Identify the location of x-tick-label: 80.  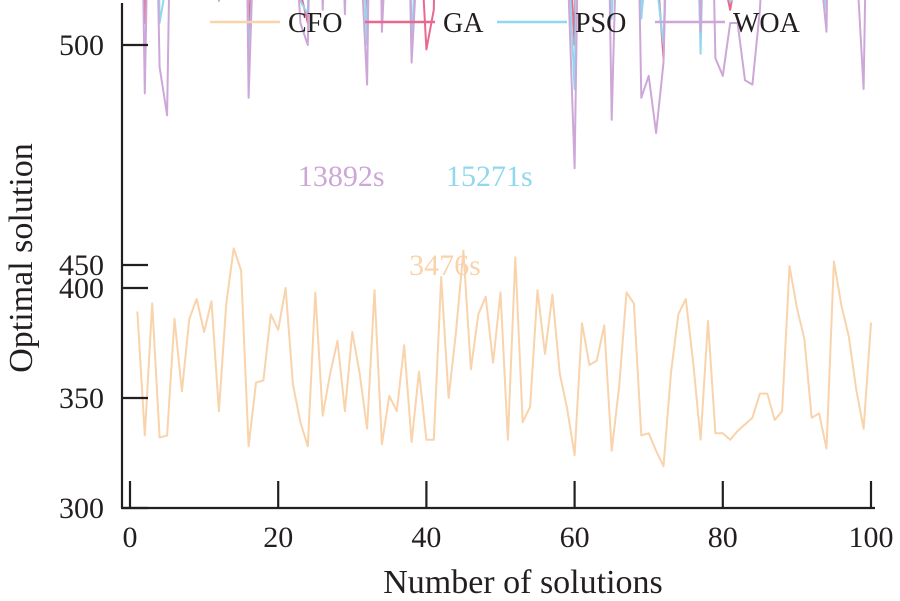
(723, 537).